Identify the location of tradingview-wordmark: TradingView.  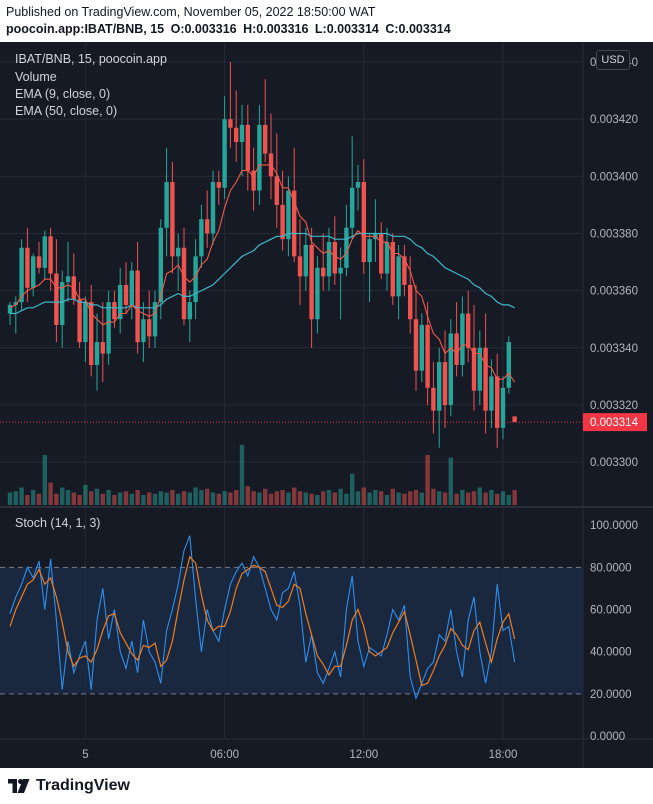
(83, 785).